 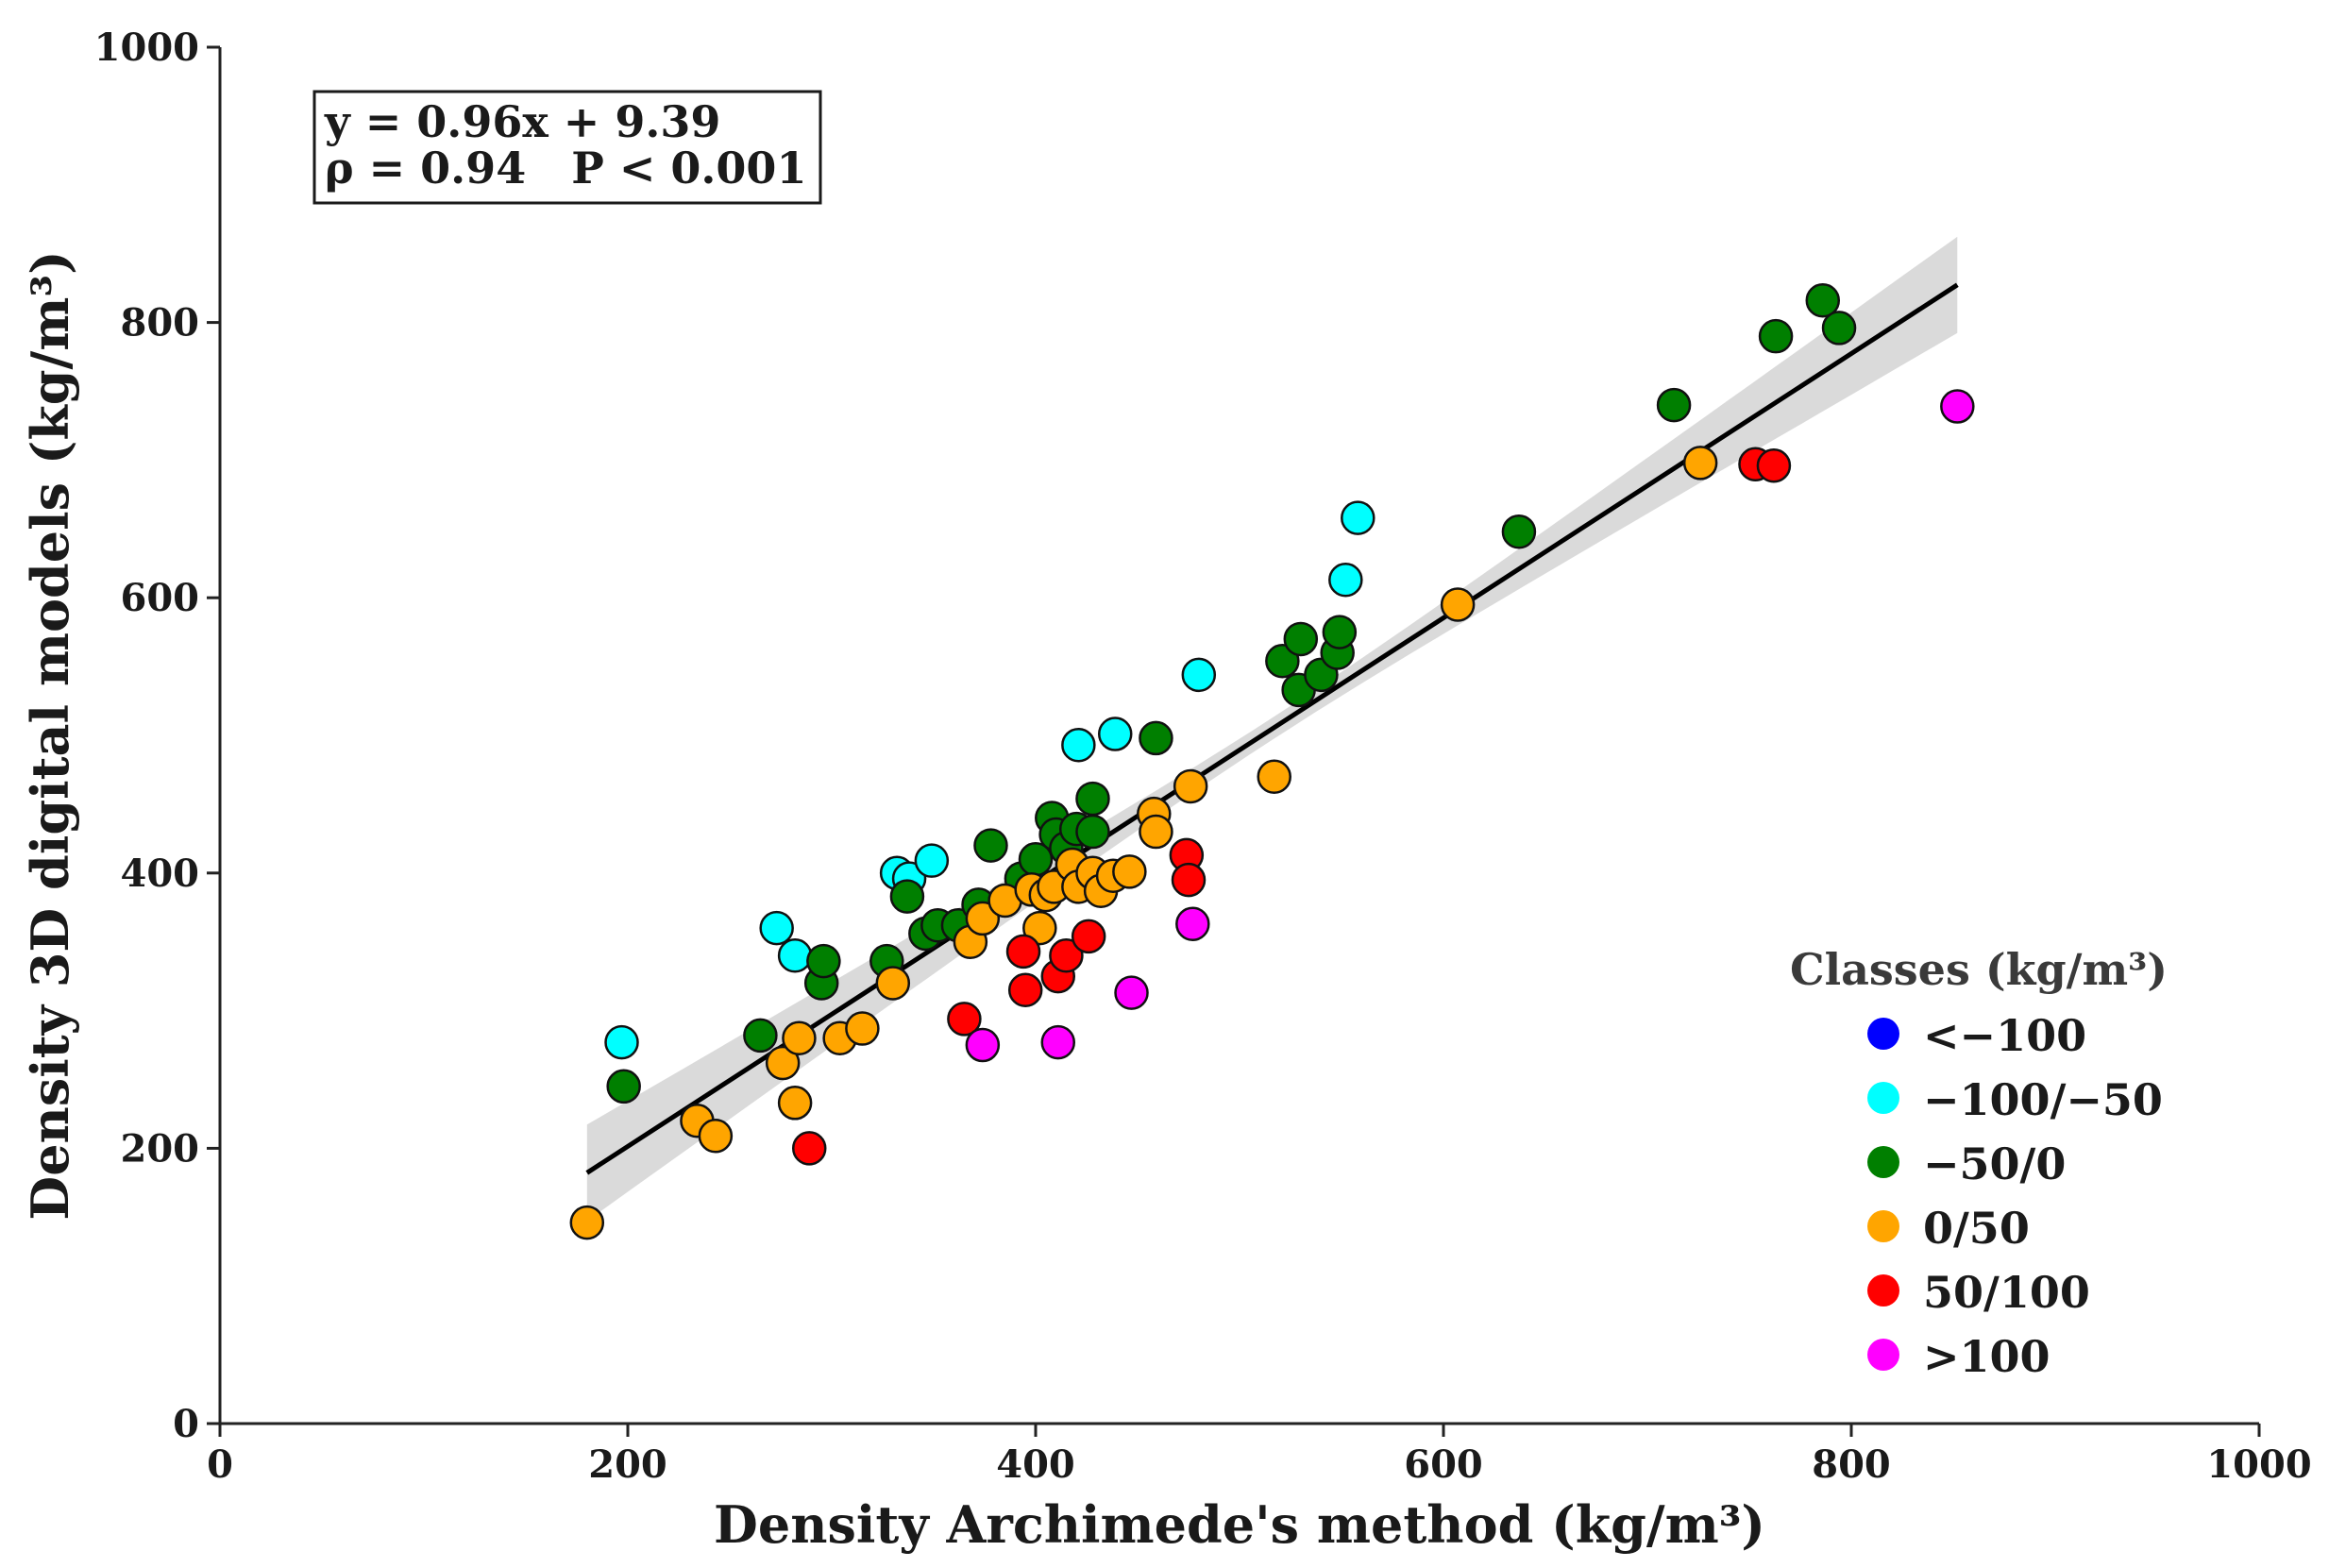 What do you see at coordinates (186, 1424) in the screenshot?
I see `y-tick-label: 0` at bounding box center [186, 1424].